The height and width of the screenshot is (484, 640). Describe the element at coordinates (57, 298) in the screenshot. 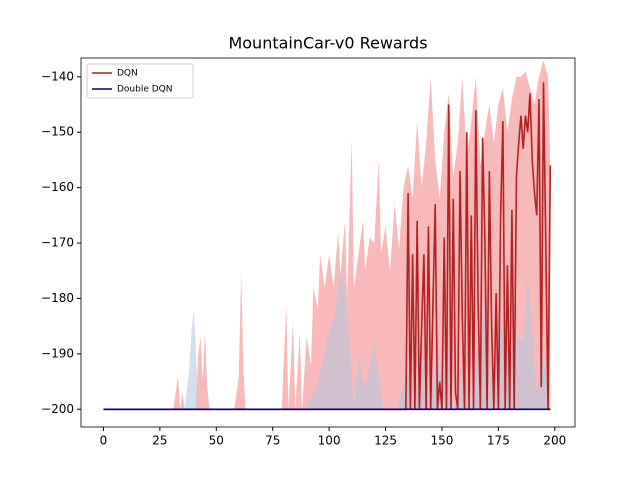

I see `y-tick-label: −180` at that location.